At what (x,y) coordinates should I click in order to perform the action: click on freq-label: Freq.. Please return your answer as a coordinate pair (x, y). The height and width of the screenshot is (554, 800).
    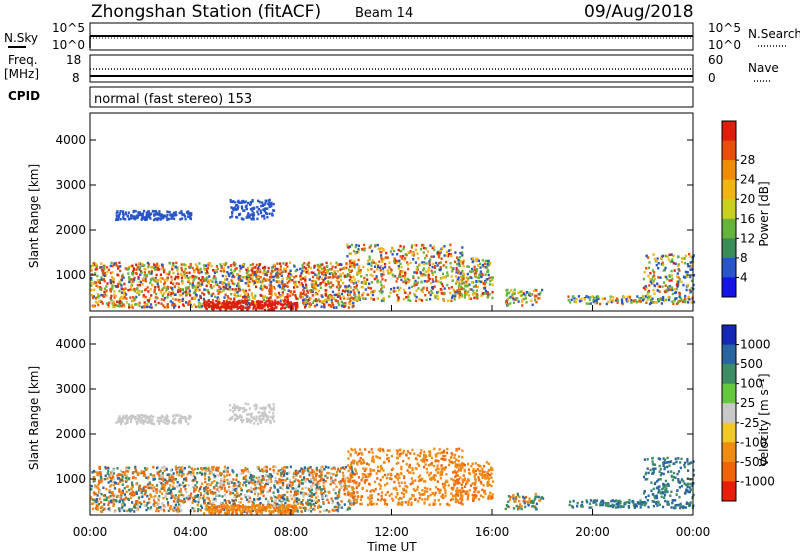
    Looking at the image, I should click on (23, 60).